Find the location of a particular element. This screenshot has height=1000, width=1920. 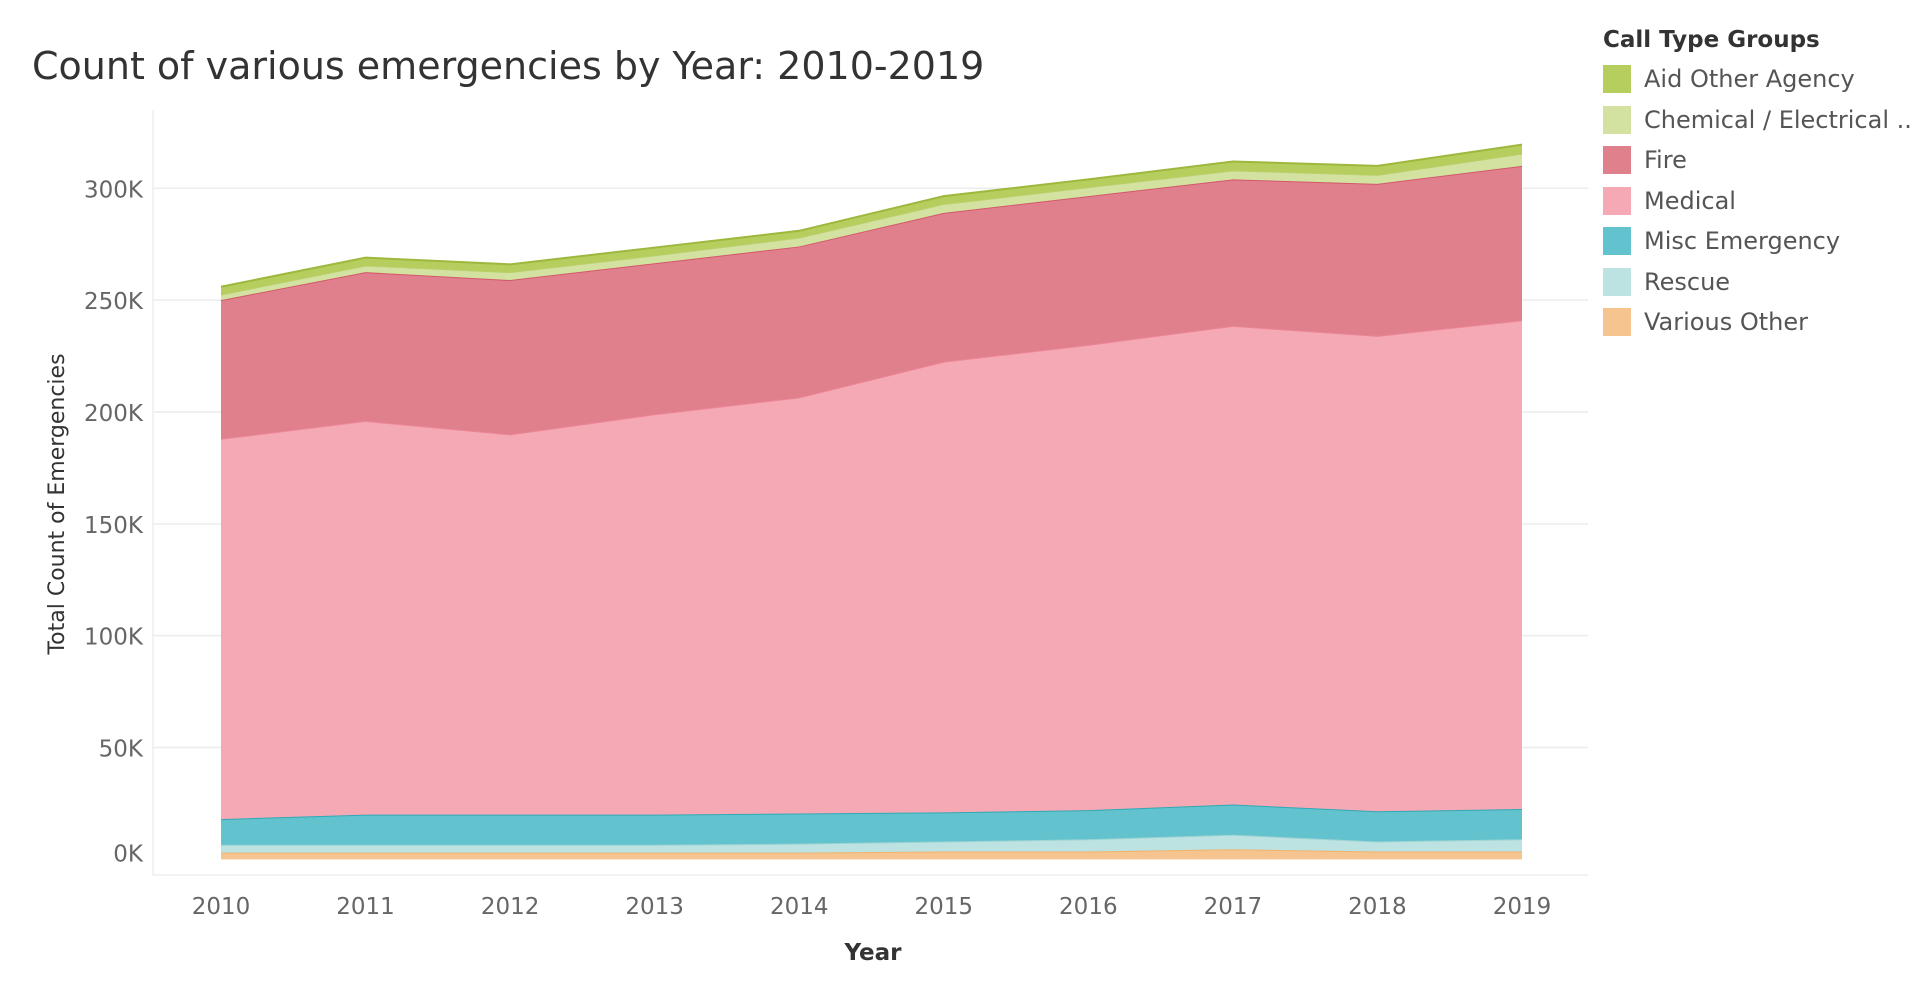

x-tick-label: 2012 is located at coordinates (510, 907).